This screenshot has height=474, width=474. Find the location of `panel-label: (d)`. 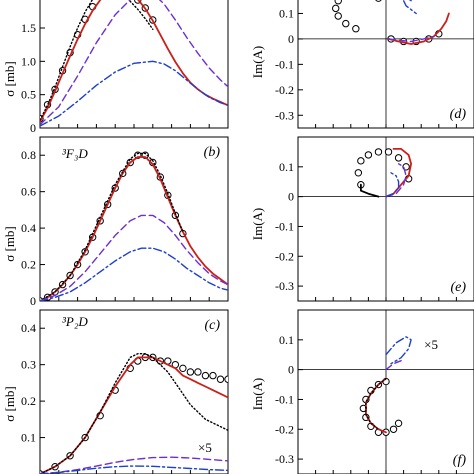

panel-label: (d) is located at coordinates (458, 114).